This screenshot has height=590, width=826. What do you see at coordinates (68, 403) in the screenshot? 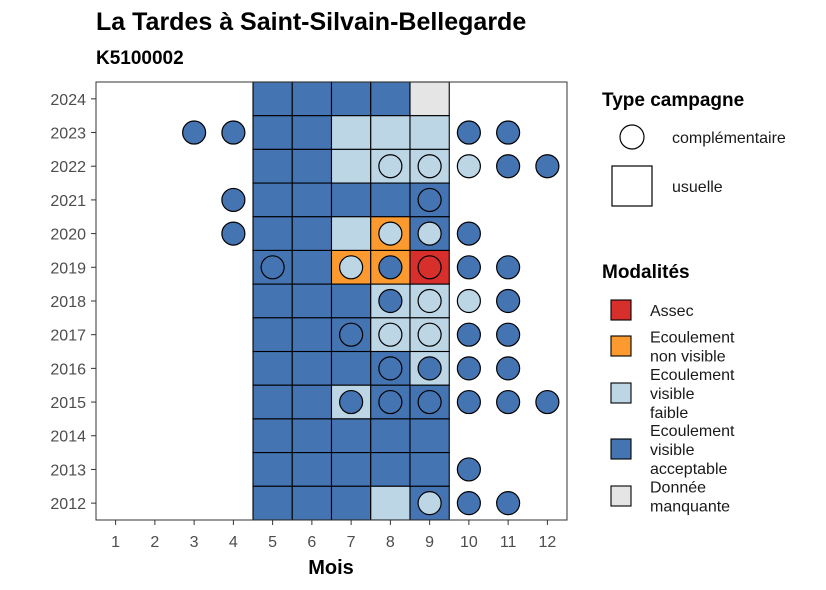
I see `y-tick-label: 2015` at bounding box center [68, 403].